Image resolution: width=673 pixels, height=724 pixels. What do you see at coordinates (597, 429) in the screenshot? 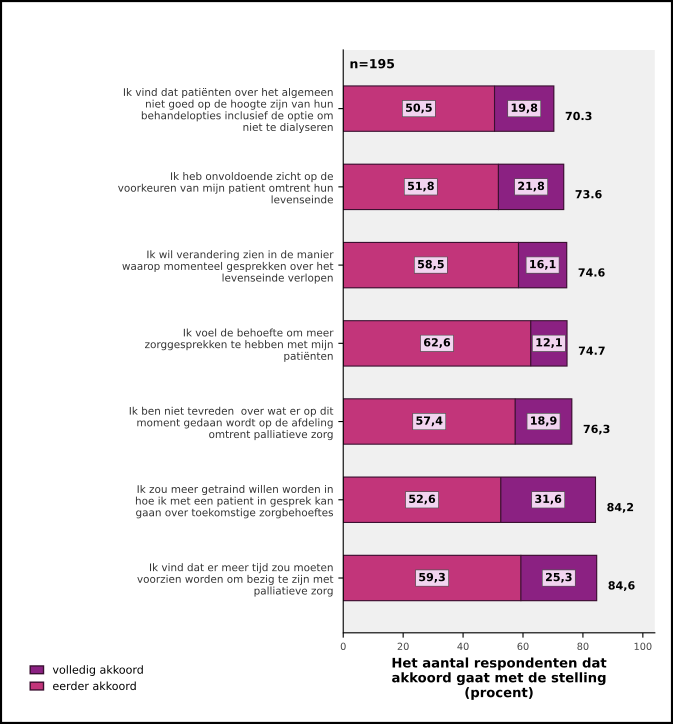
I see `total-label: 76,3` at bounding box center [597, 429].